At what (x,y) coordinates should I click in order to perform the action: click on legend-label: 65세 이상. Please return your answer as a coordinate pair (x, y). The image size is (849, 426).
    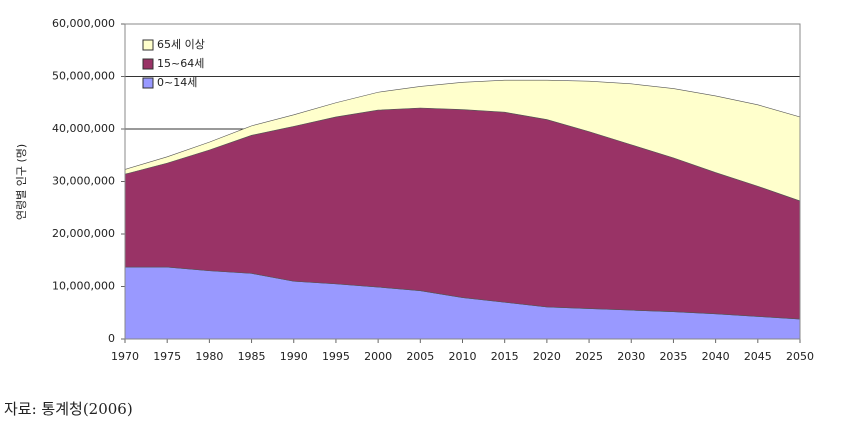
    Looking at the image, I should click on (181, 44).